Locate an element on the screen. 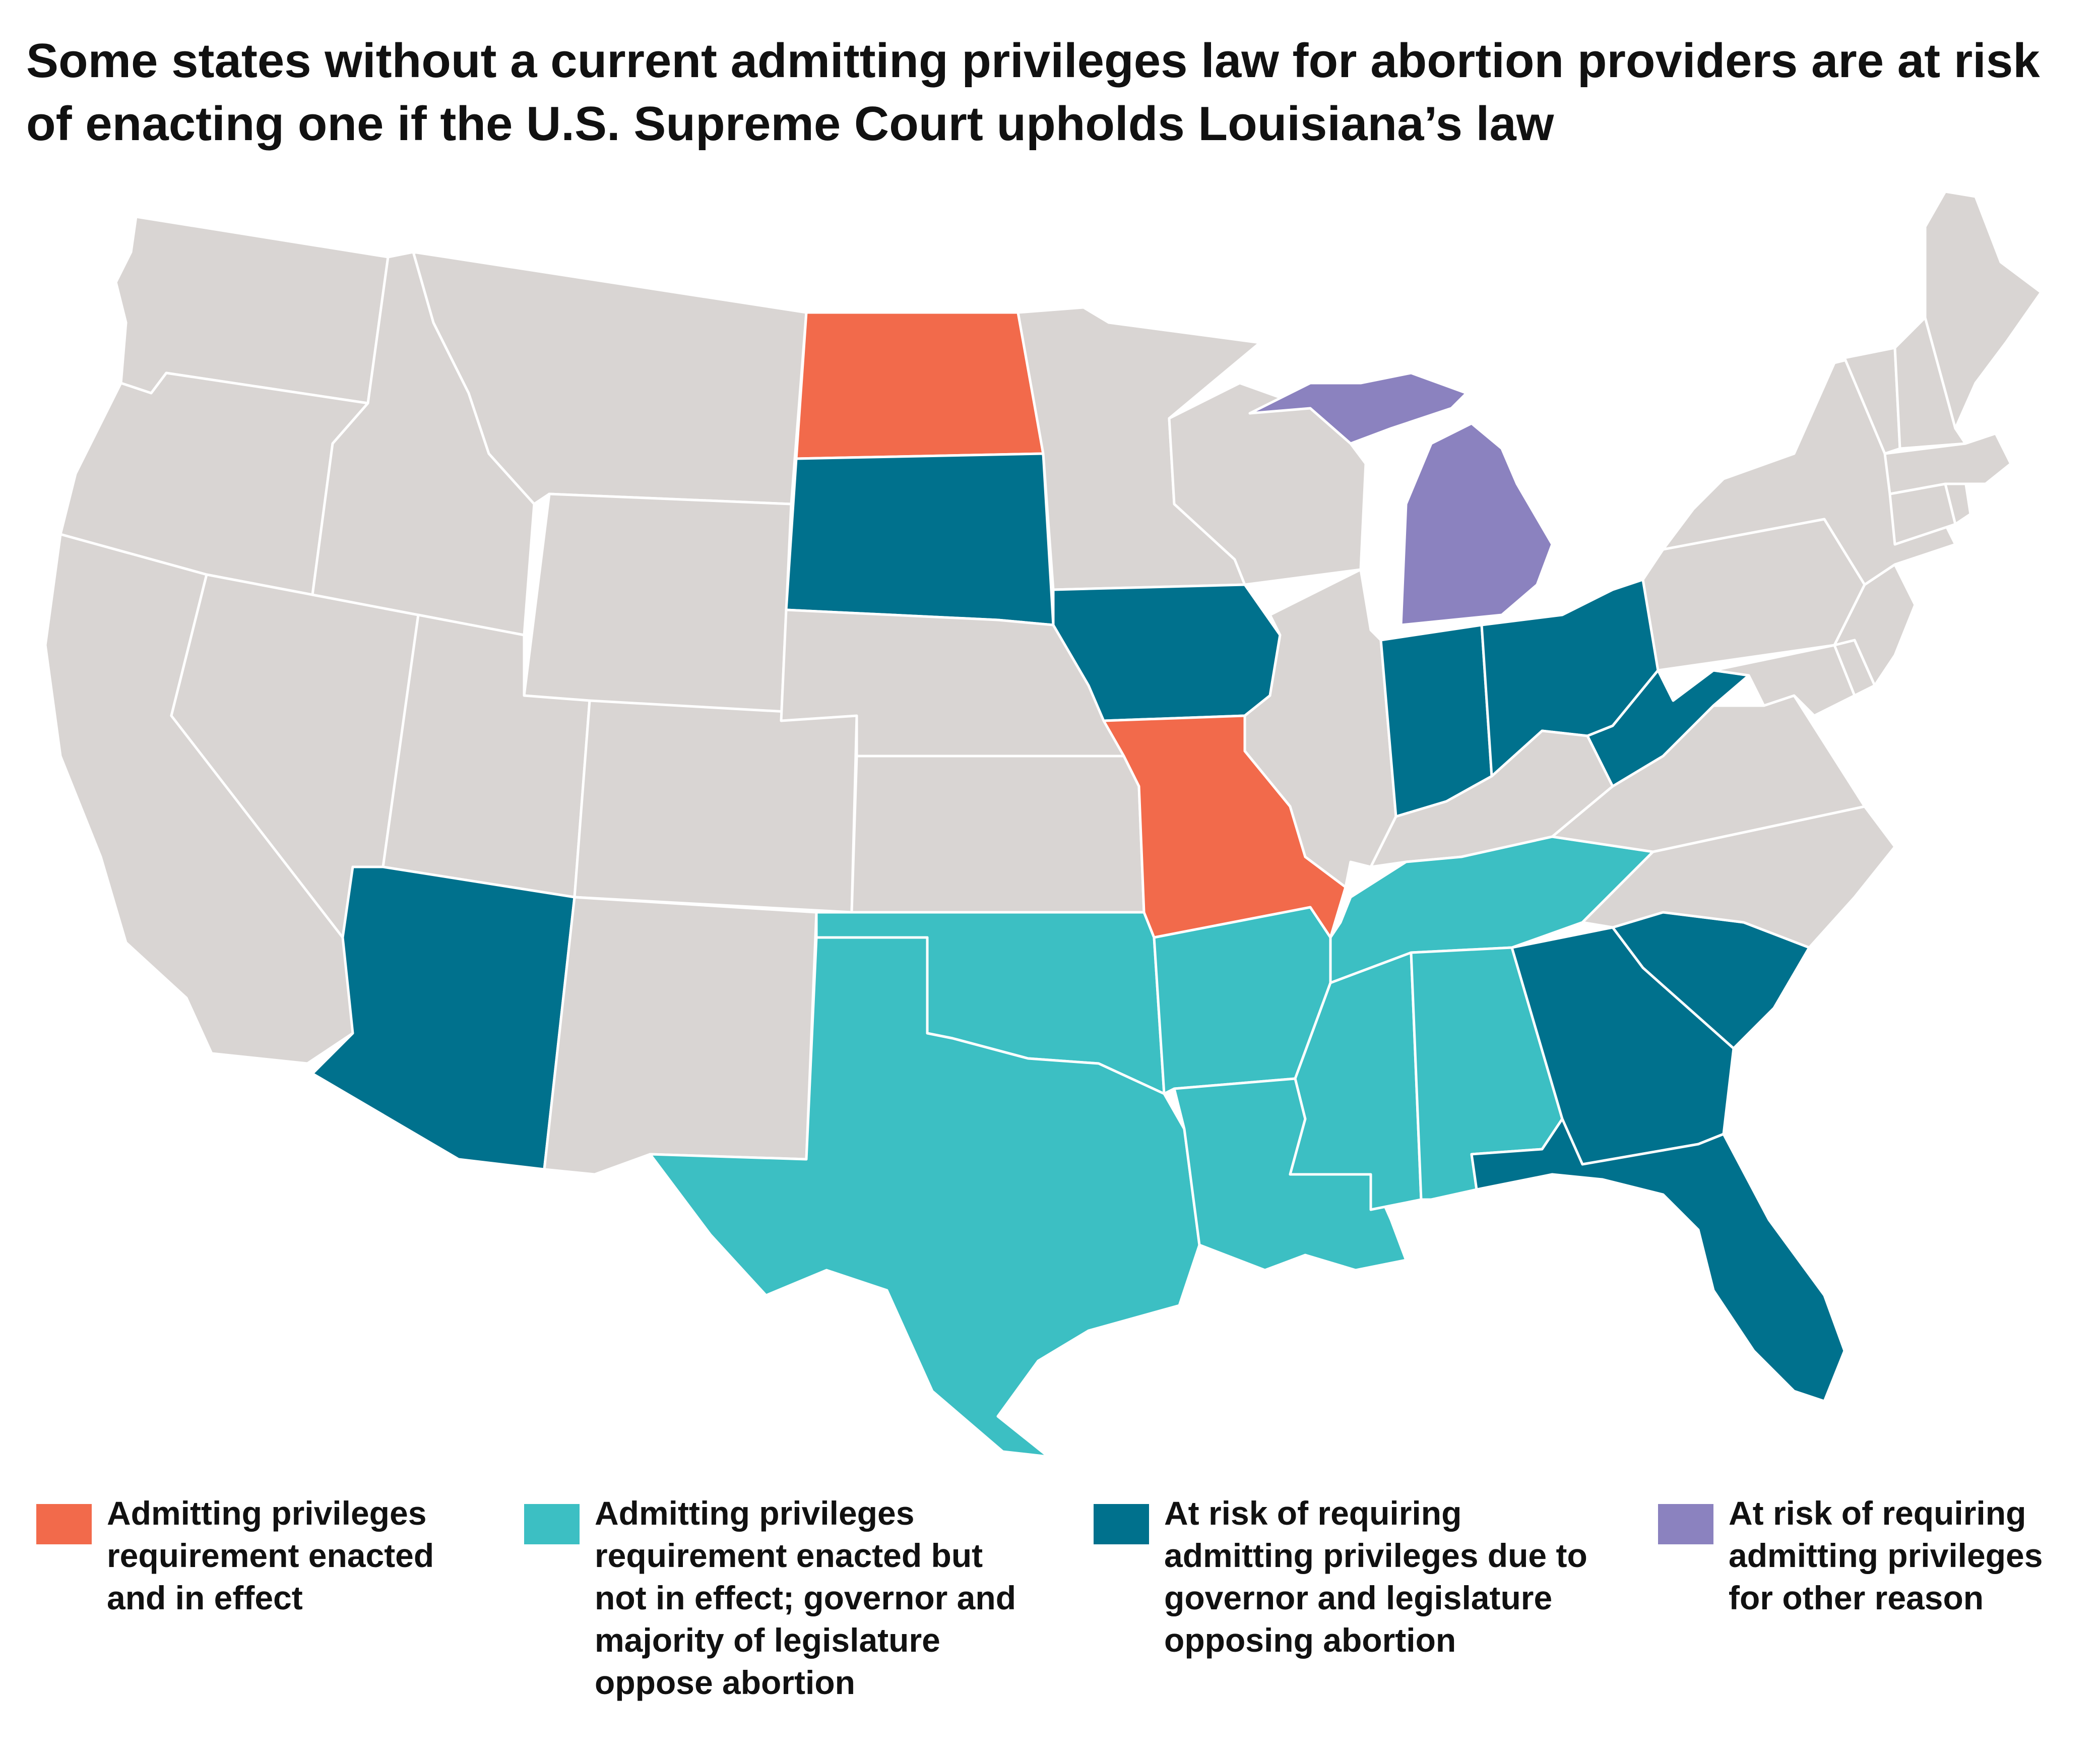 This screenshot has height=1753, width=2100. legend-swatch-at-risk-other is located at coordinates (1685, 1524).